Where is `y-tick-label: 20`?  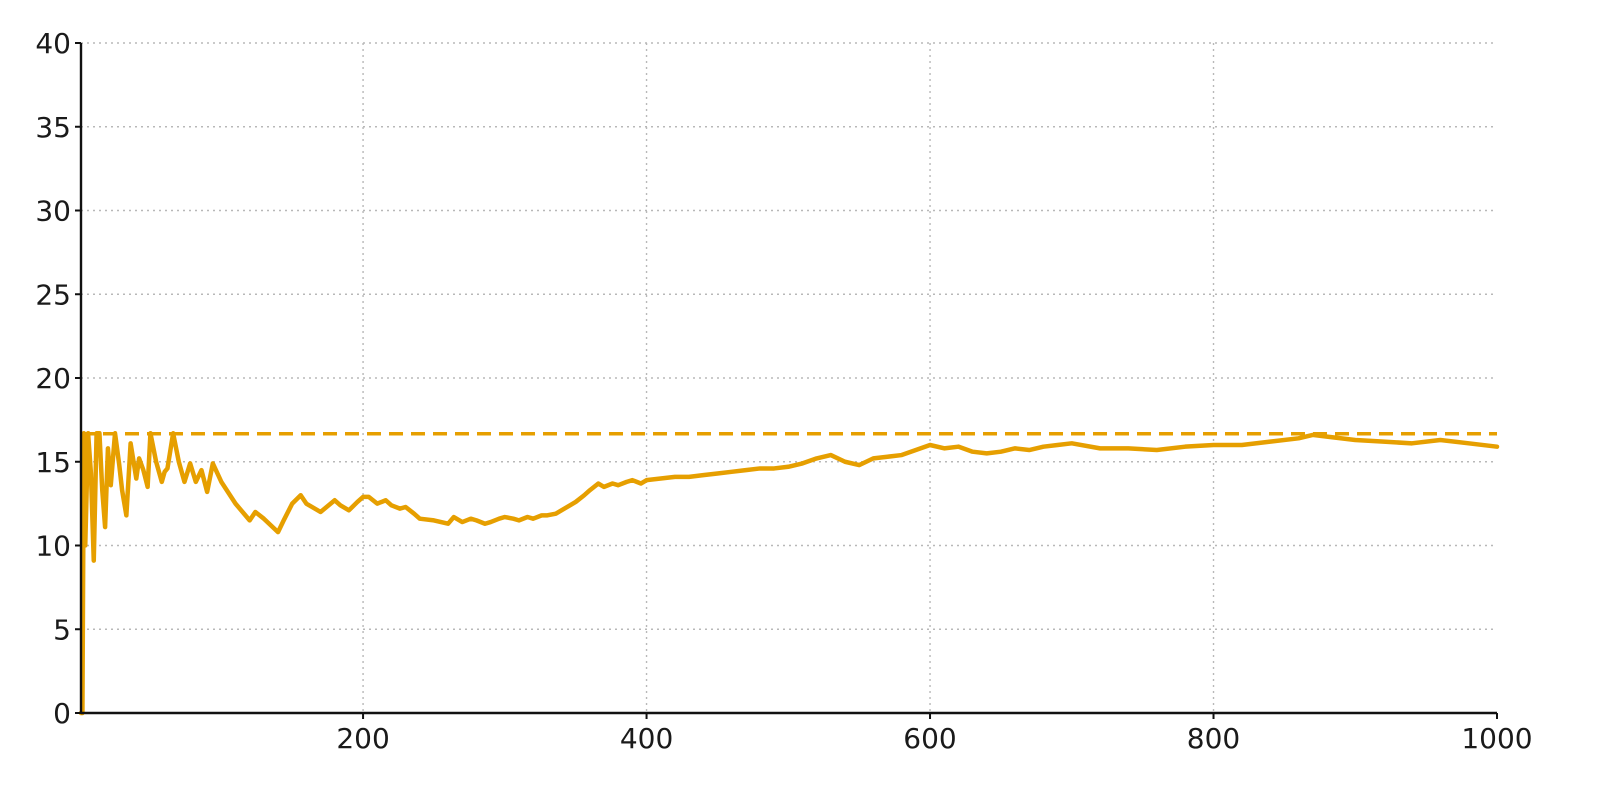 y-tick-label: 20 is located at coordinates (53, 378).